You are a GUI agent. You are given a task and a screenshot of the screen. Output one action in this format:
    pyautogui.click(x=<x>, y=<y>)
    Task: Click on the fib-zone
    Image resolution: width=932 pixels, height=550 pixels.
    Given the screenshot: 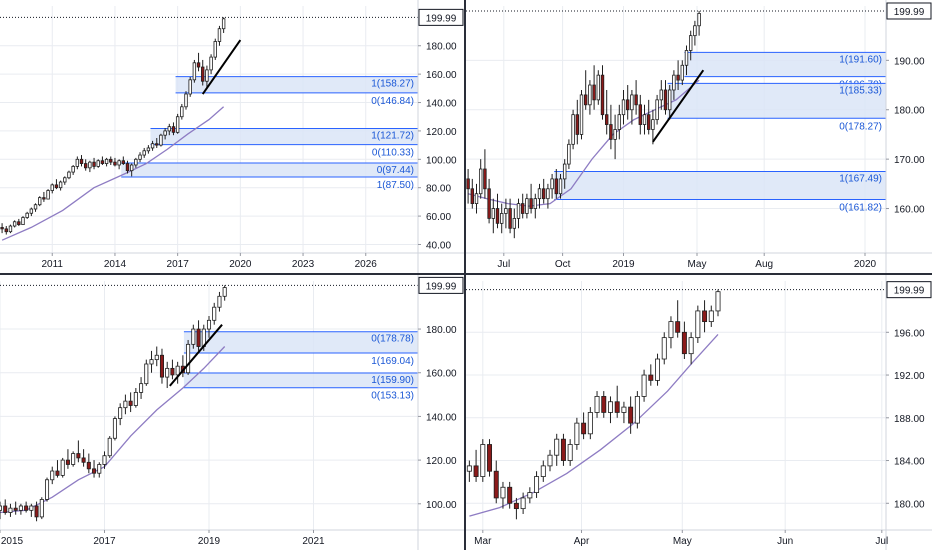 What is the action you would take?
    pyautogui.click(x=785, y=64)
    